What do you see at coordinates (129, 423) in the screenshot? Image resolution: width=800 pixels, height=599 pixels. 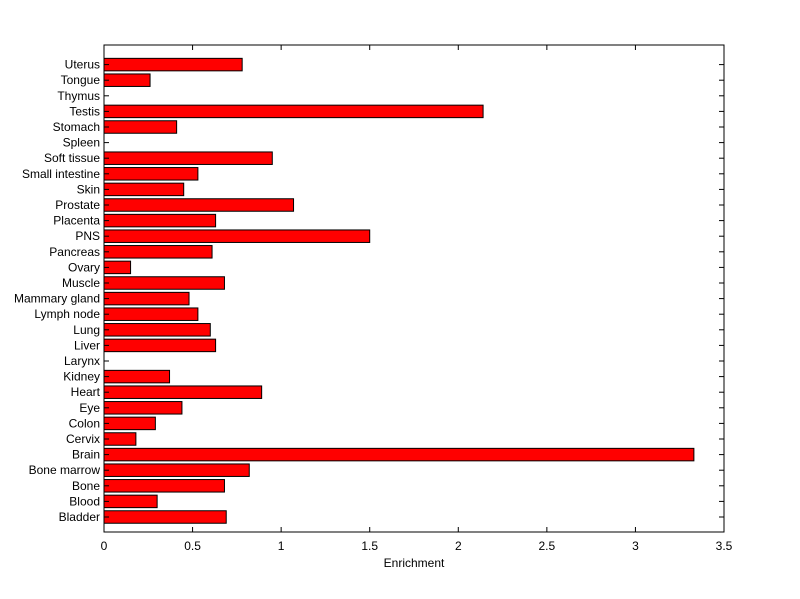 I see `bar-colon` at bounding box center [129, 423].